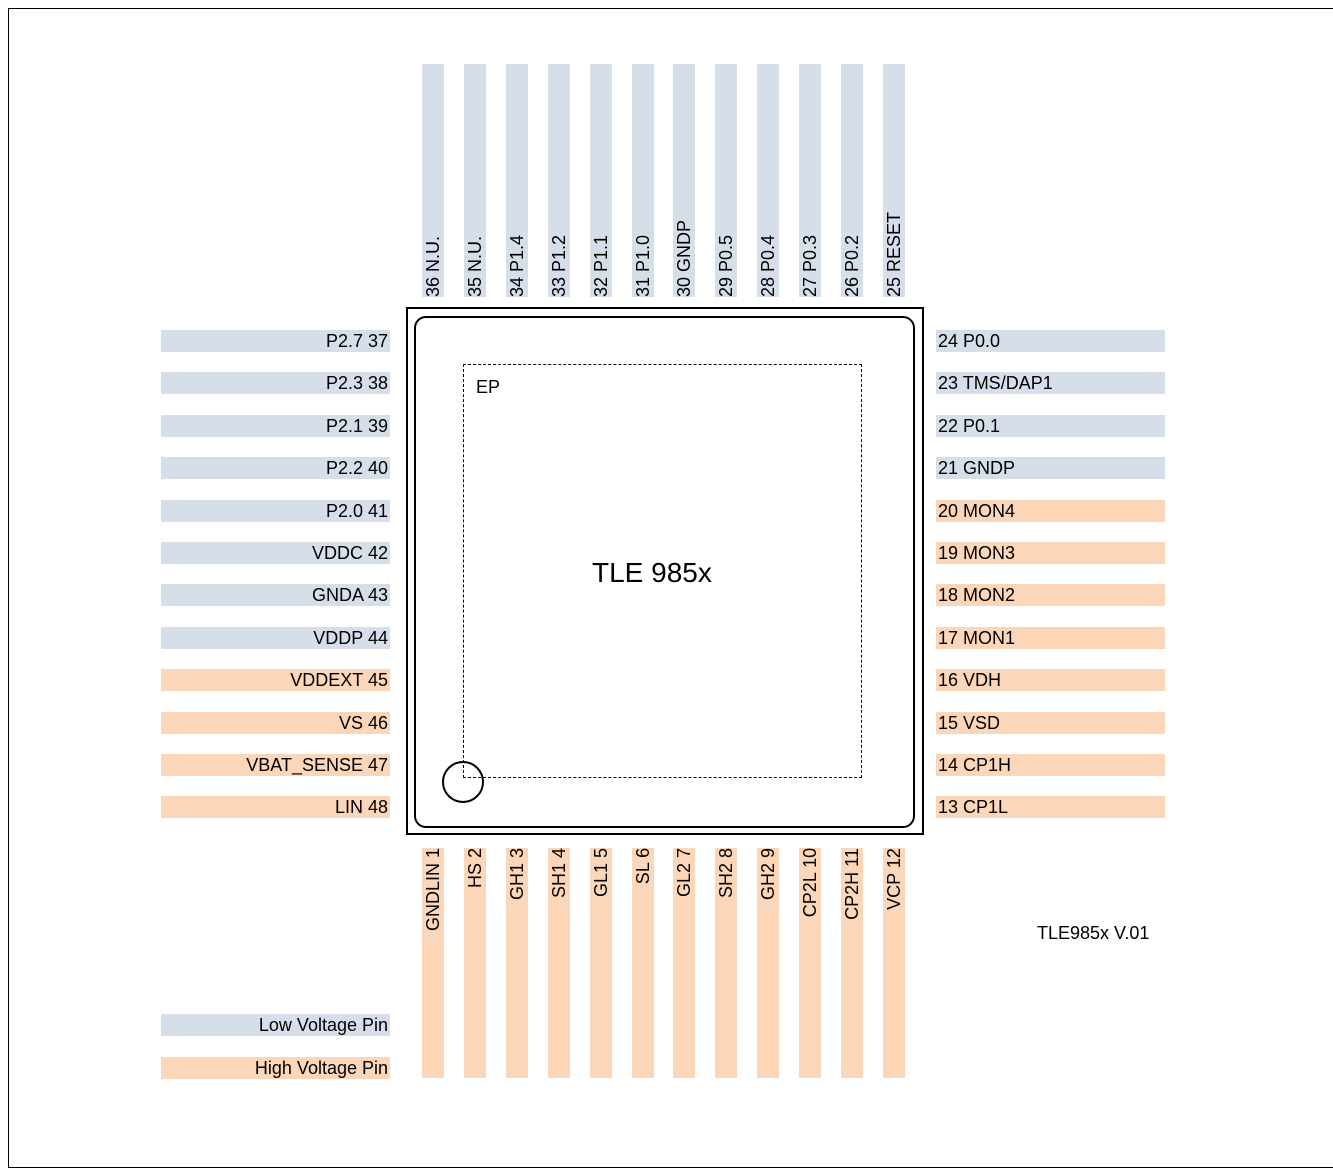  I want to click on left-pin: P2.7 37, so click(275, 341).